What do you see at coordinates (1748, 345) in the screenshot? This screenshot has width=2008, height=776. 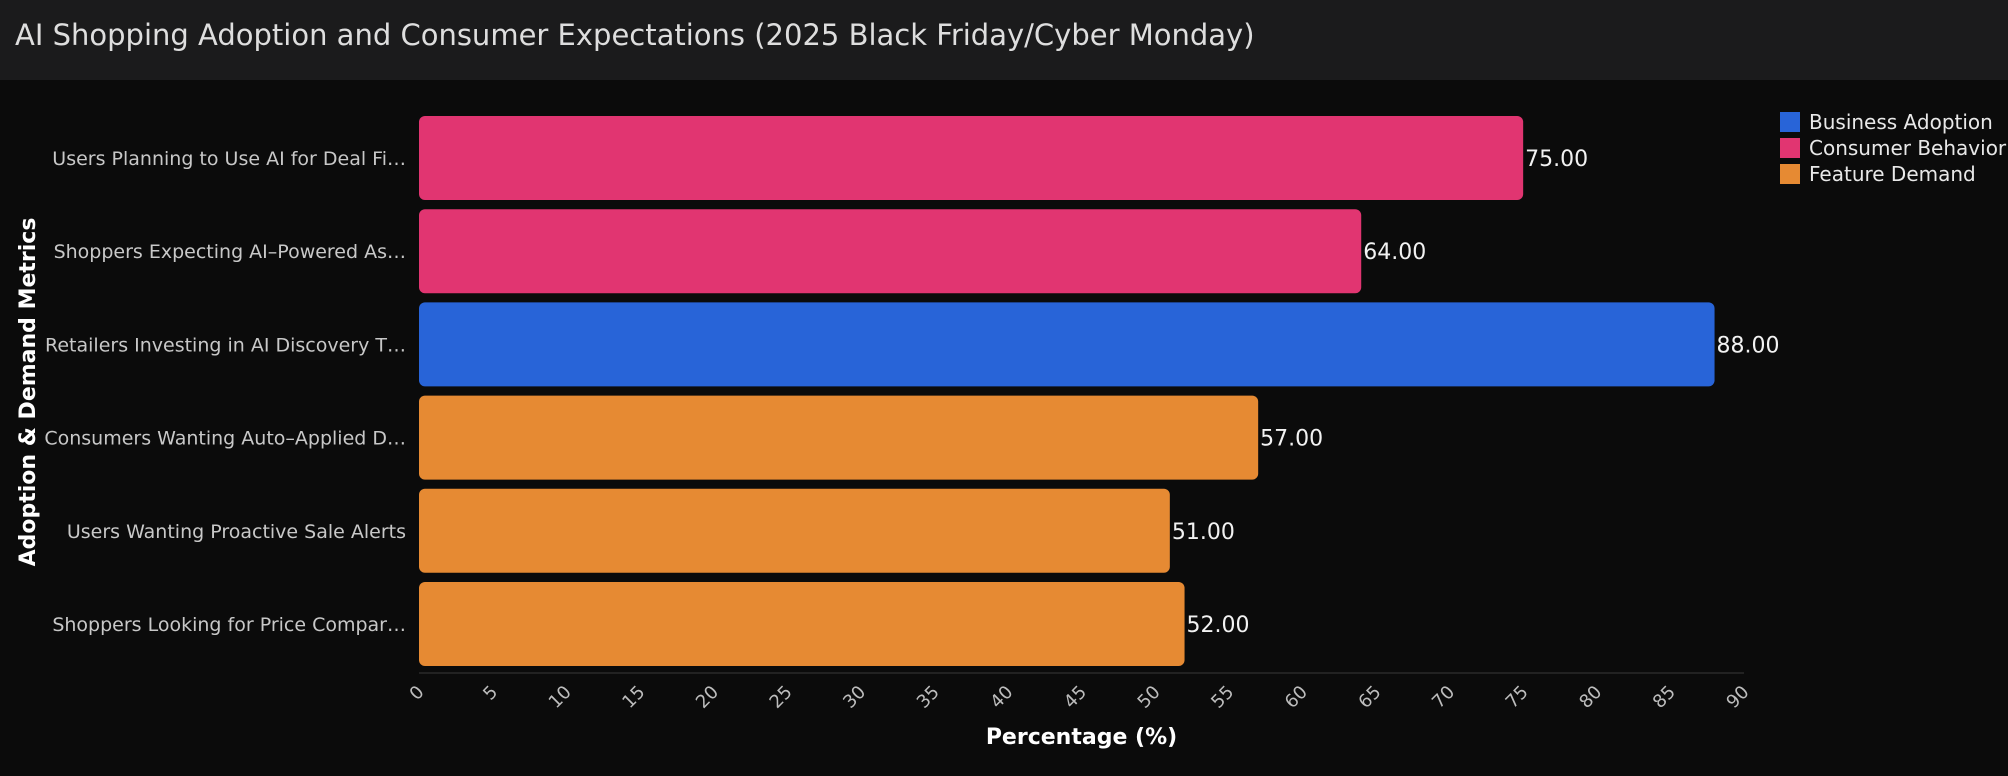 I see `bar-value-label: 88.00` at bounding box center [1748, 345].